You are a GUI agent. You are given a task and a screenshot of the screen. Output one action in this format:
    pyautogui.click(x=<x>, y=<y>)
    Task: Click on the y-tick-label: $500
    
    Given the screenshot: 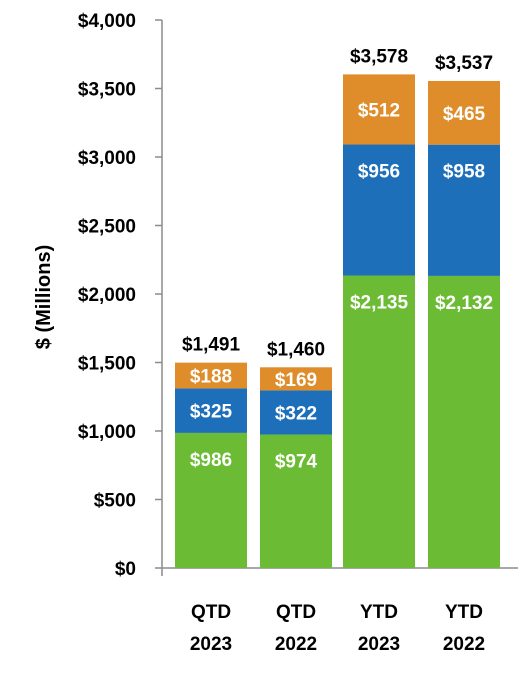 What is the action you would take?
    pyautogui.click(x=115, y=501)
    